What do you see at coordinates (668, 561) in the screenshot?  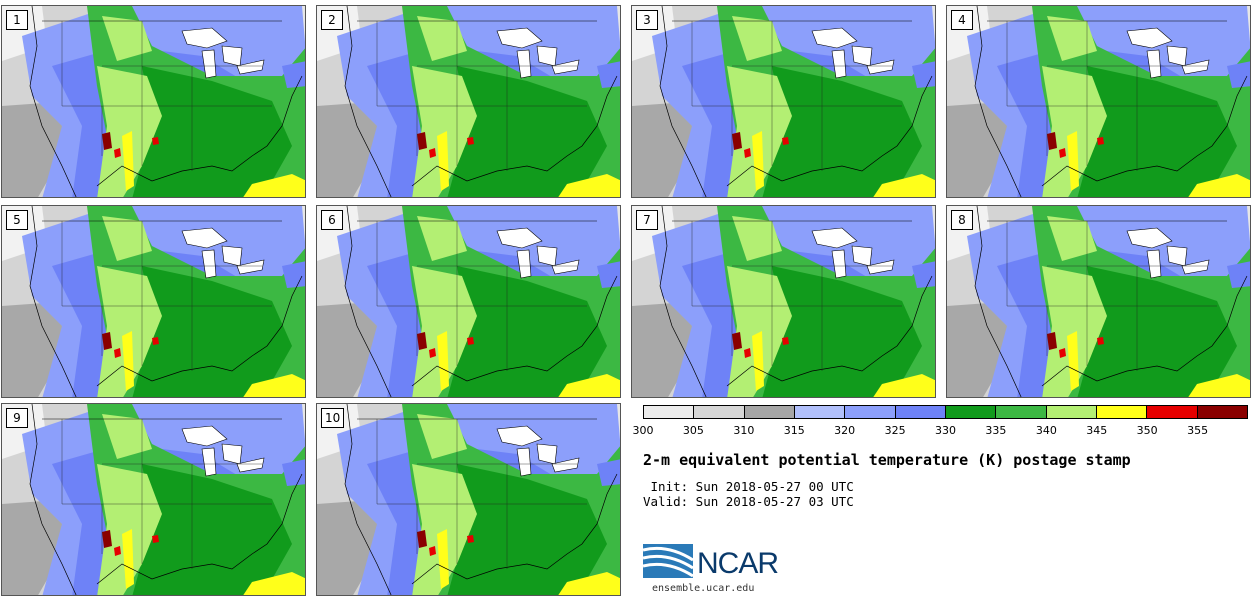 I see `ncar-logo-icon` at bounding box center [668, 561].